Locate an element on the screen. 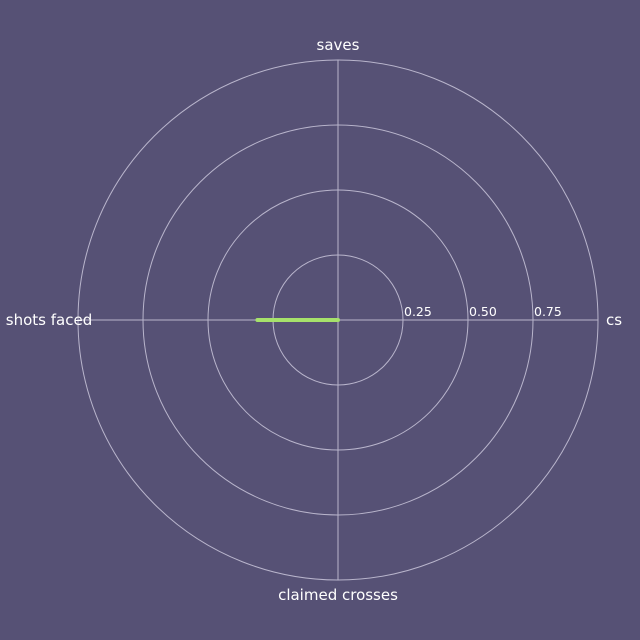  radar-series is located at coordinates (297, 320).